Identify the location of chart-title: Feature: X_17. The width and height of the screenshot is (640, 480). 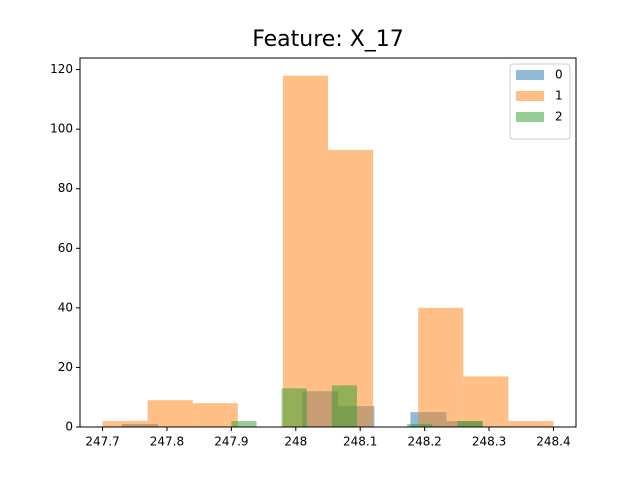
(328, 39).